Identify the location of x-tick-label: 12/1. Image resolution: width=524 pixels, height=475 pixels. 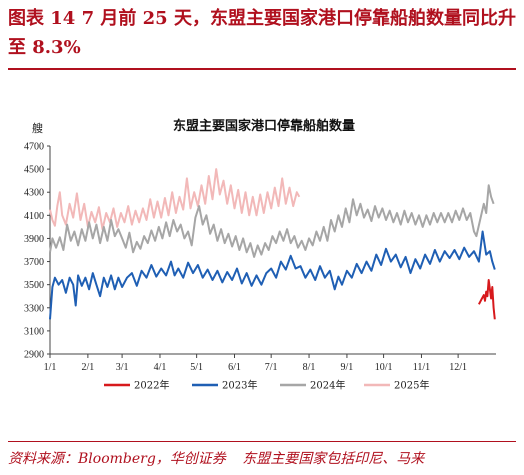
(458, 367).